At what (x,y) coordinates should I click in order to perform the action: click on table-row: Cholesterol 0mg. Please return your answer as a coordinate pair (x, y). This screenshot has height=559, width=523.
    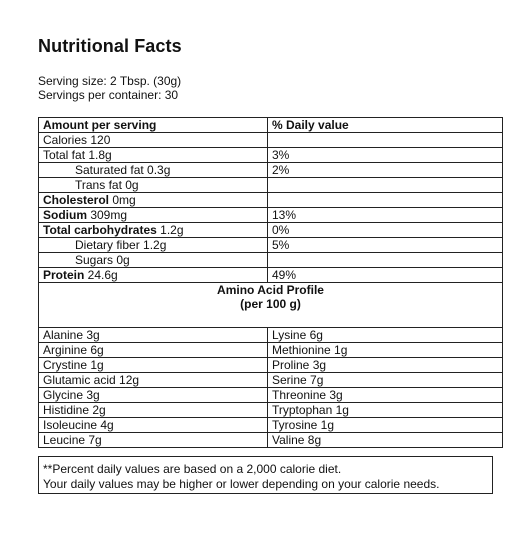
    Looking at the image, I should click on (270, 200).